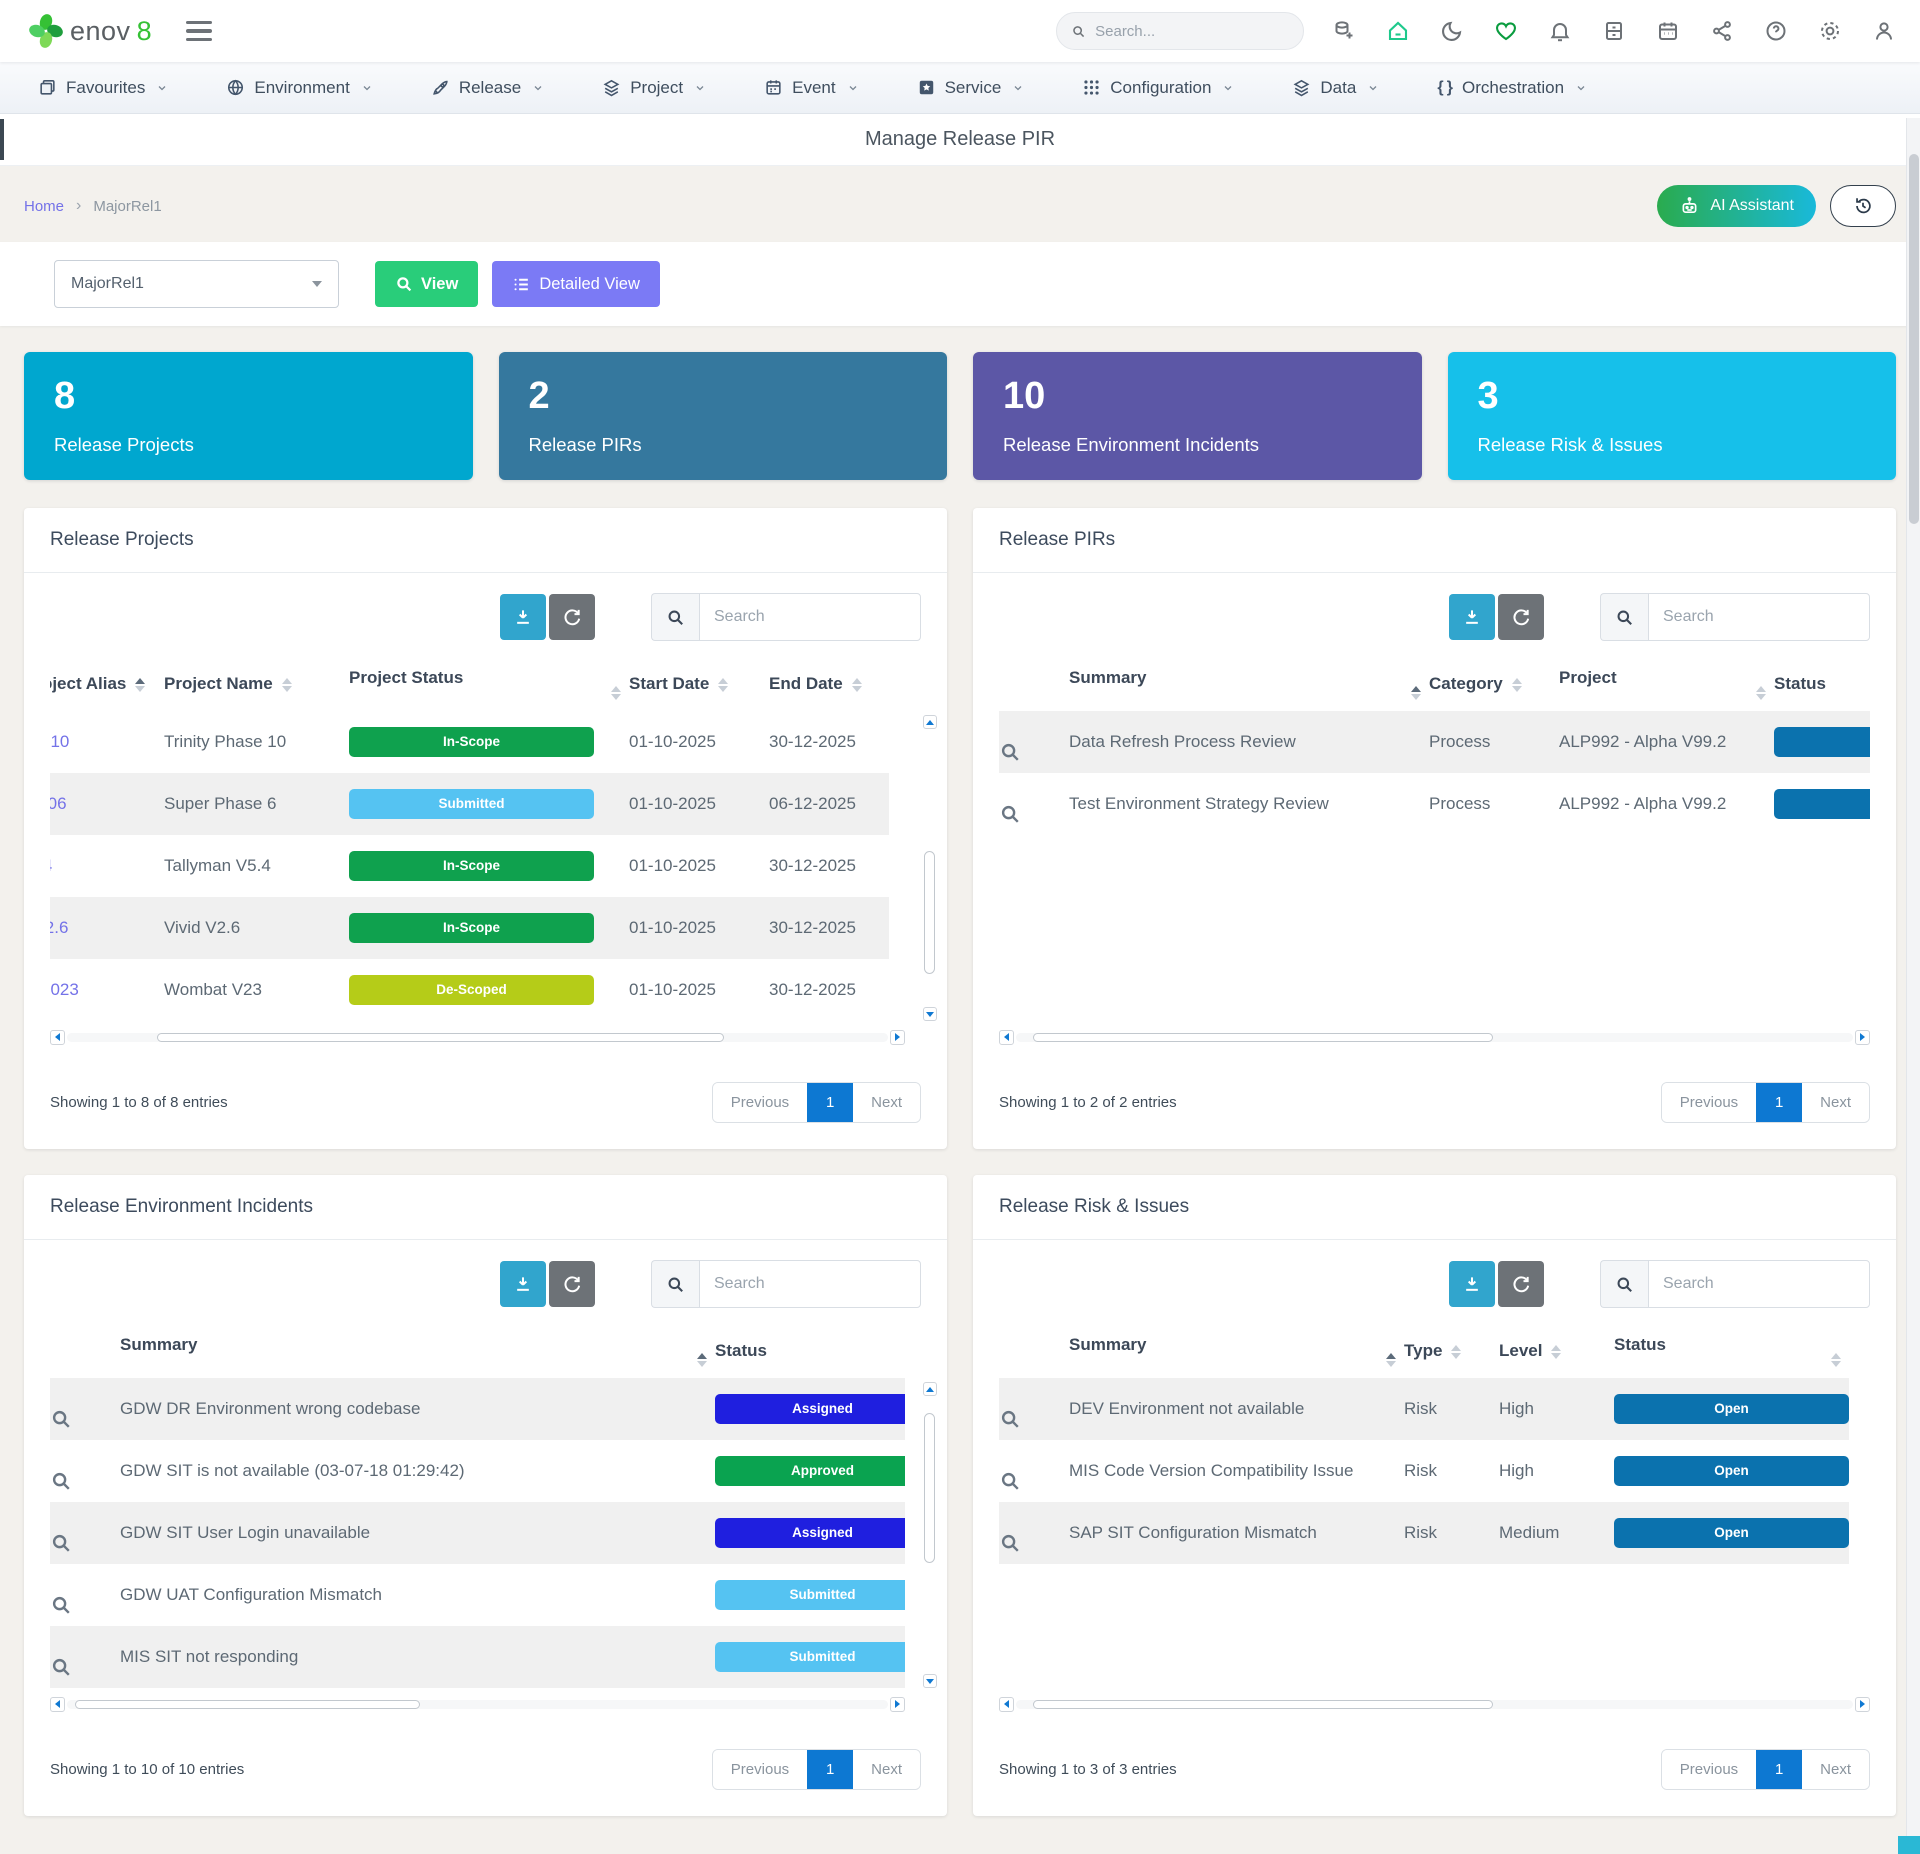 Image resolution: width=1920 pixels, height=1854 pixels. What do you see at coordinates (299, 88) in the screenshot?
I see `menu-environment: Environment` at bounding box center [299, 88].